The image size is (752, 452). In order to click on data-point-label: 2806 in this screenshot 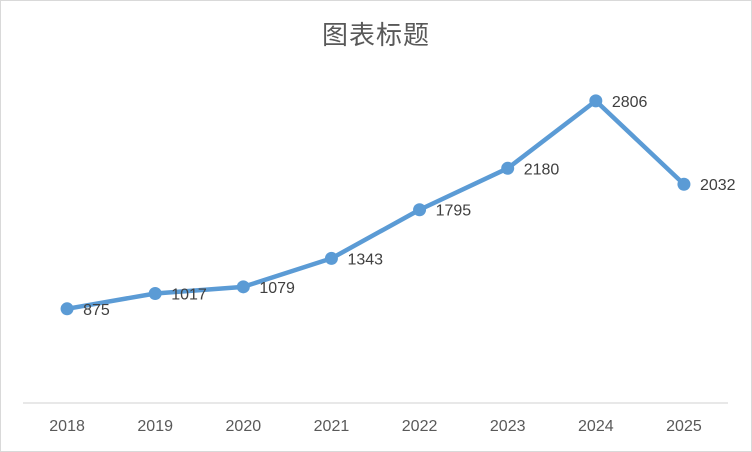, I will do `click(630, 102)`.